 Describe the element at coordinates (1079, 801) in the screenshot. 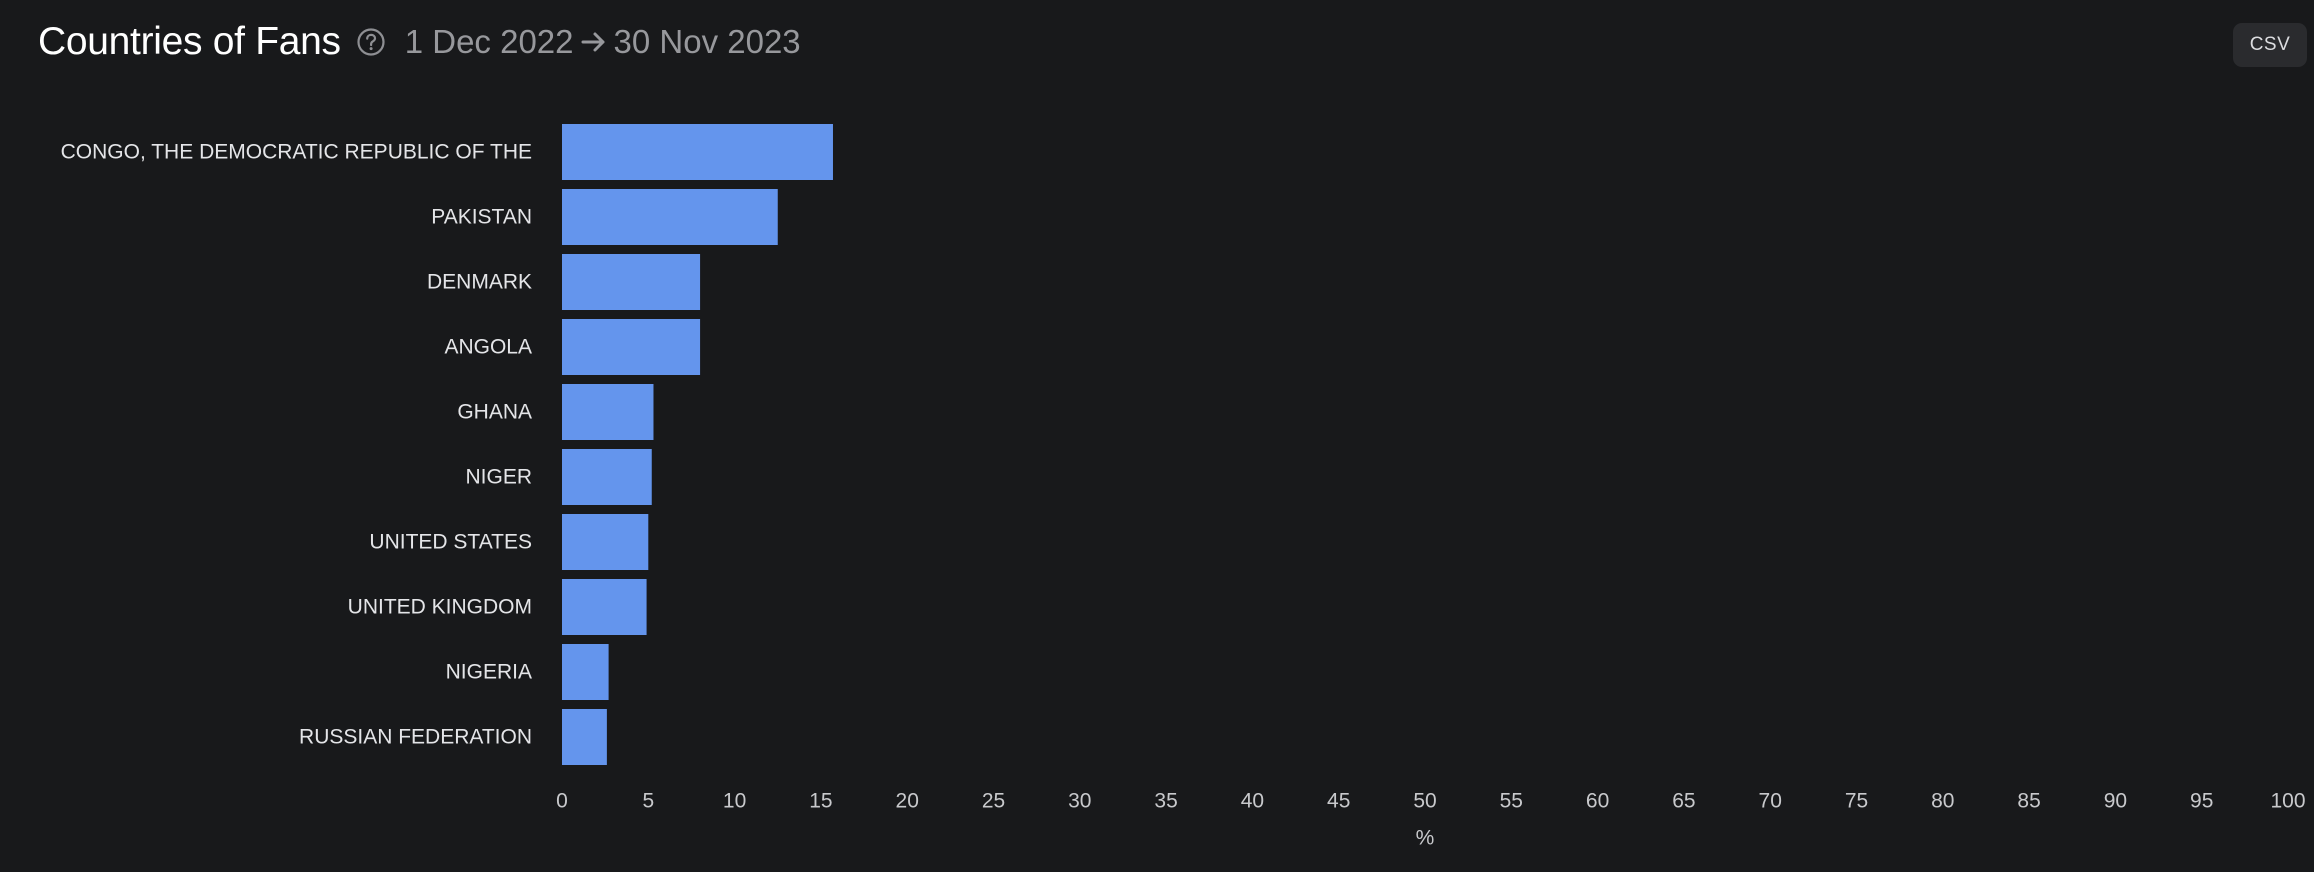

I see `x-tick-label: 30` at that location.